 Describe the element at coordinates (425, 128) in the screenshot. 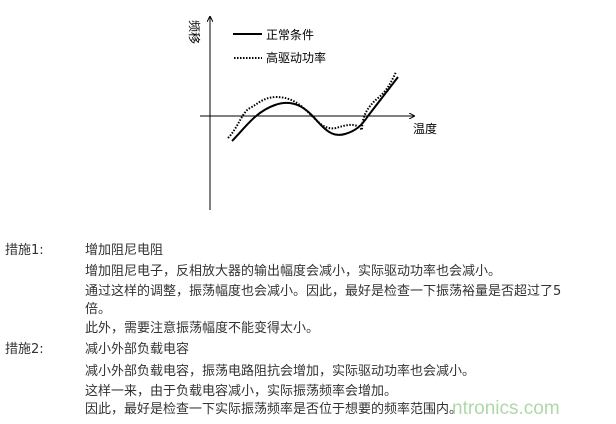

I see `x-axis-label: 温度` at that location.